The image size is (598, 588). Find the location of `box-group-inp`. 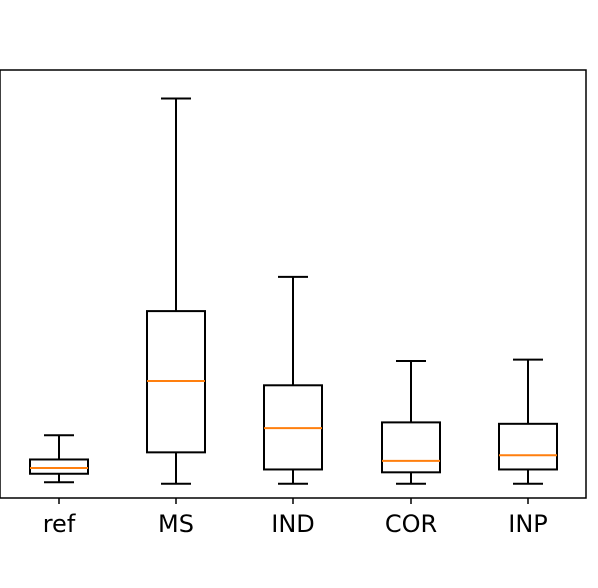

box-group-inp is located at coordinates (528, 421).